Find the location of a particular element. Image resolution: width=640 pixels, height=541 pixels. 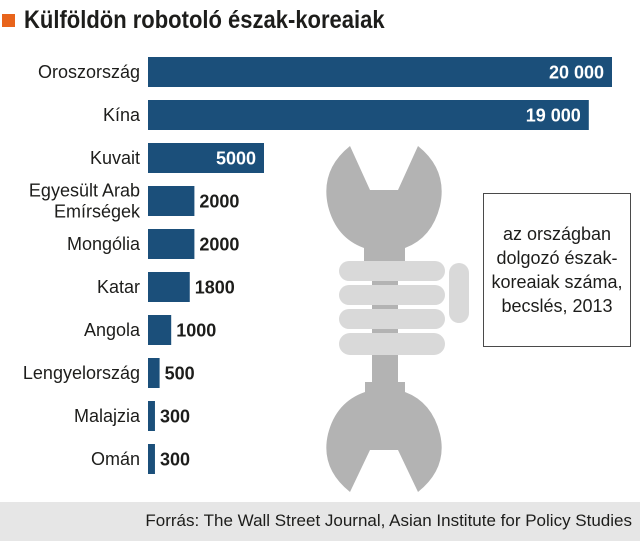

category-label: Omán is located at coordinates (115, 459).